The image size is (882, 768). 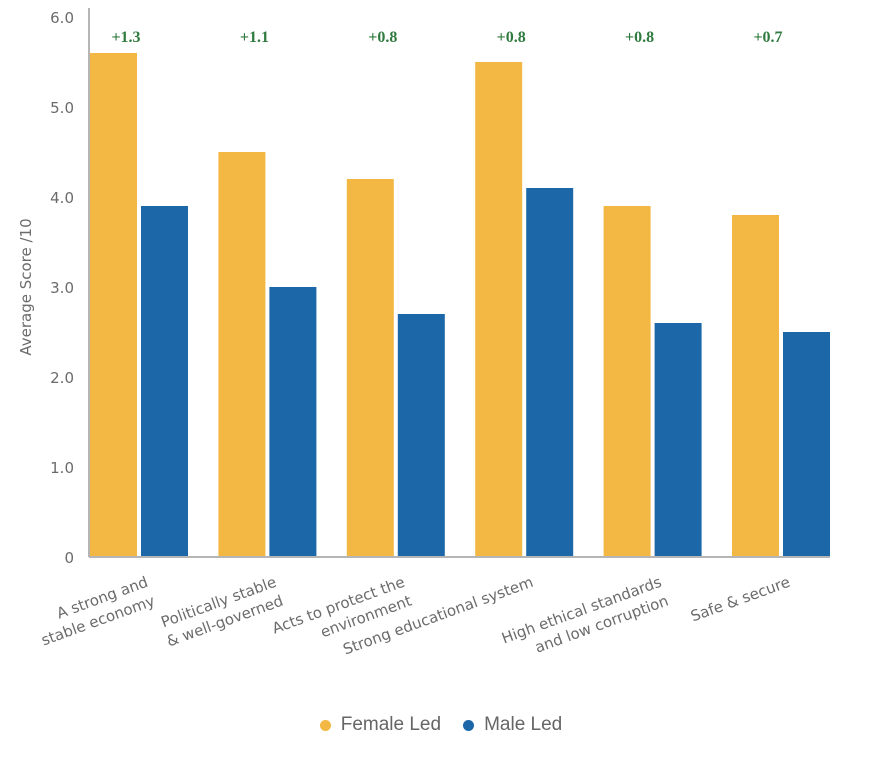 What do you see at coordinates (523, 724) in the screenshot?
I see `legend-label-male-led: Male Led` at bounding box center [523, 724].